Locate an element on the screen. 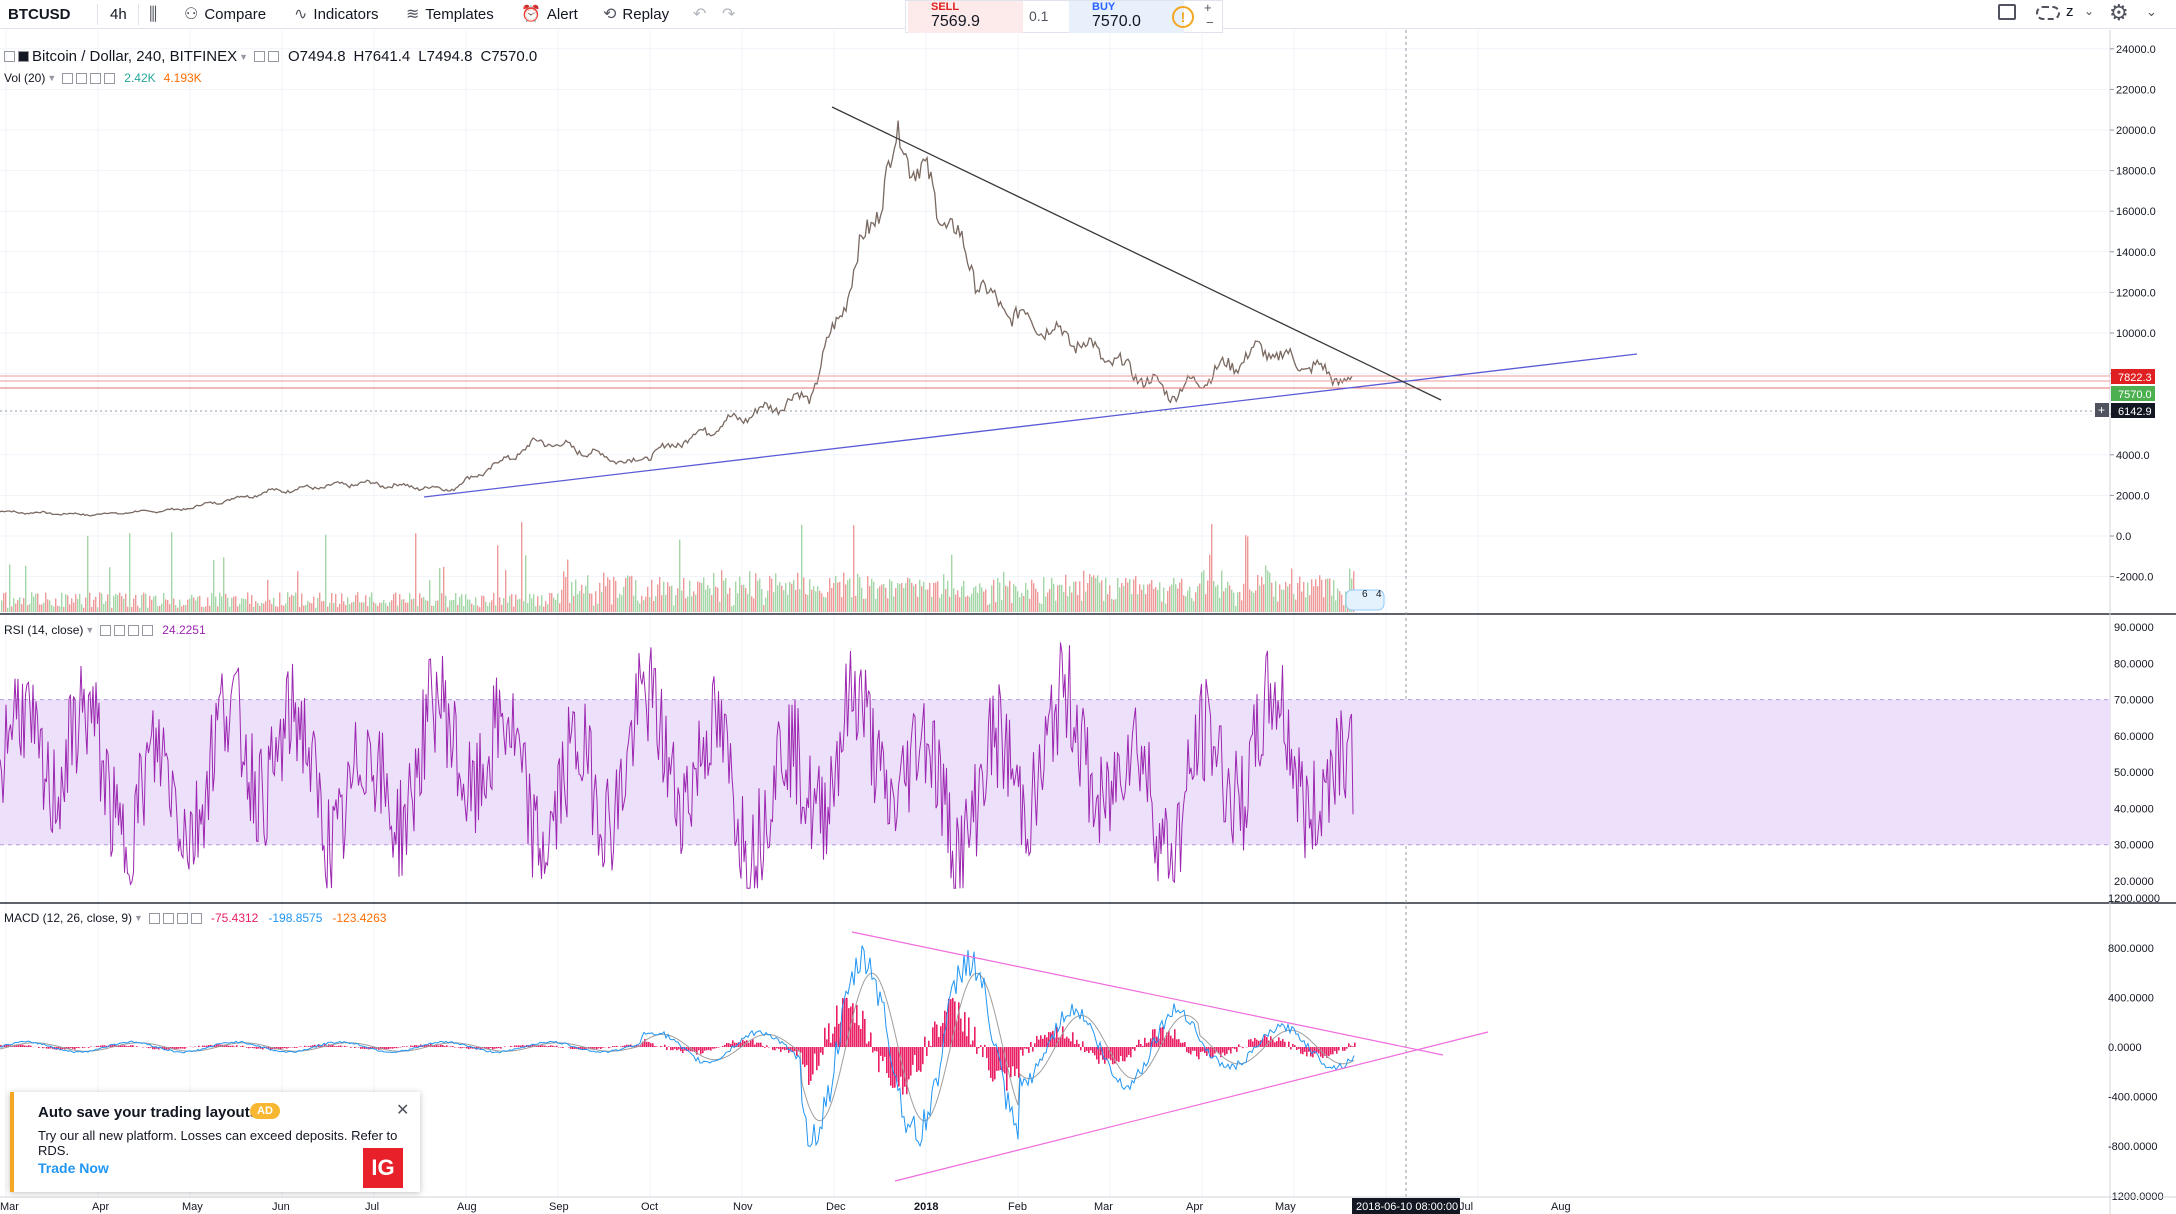  chart-style-button: ⫼ is located at coordinates (153, 14).